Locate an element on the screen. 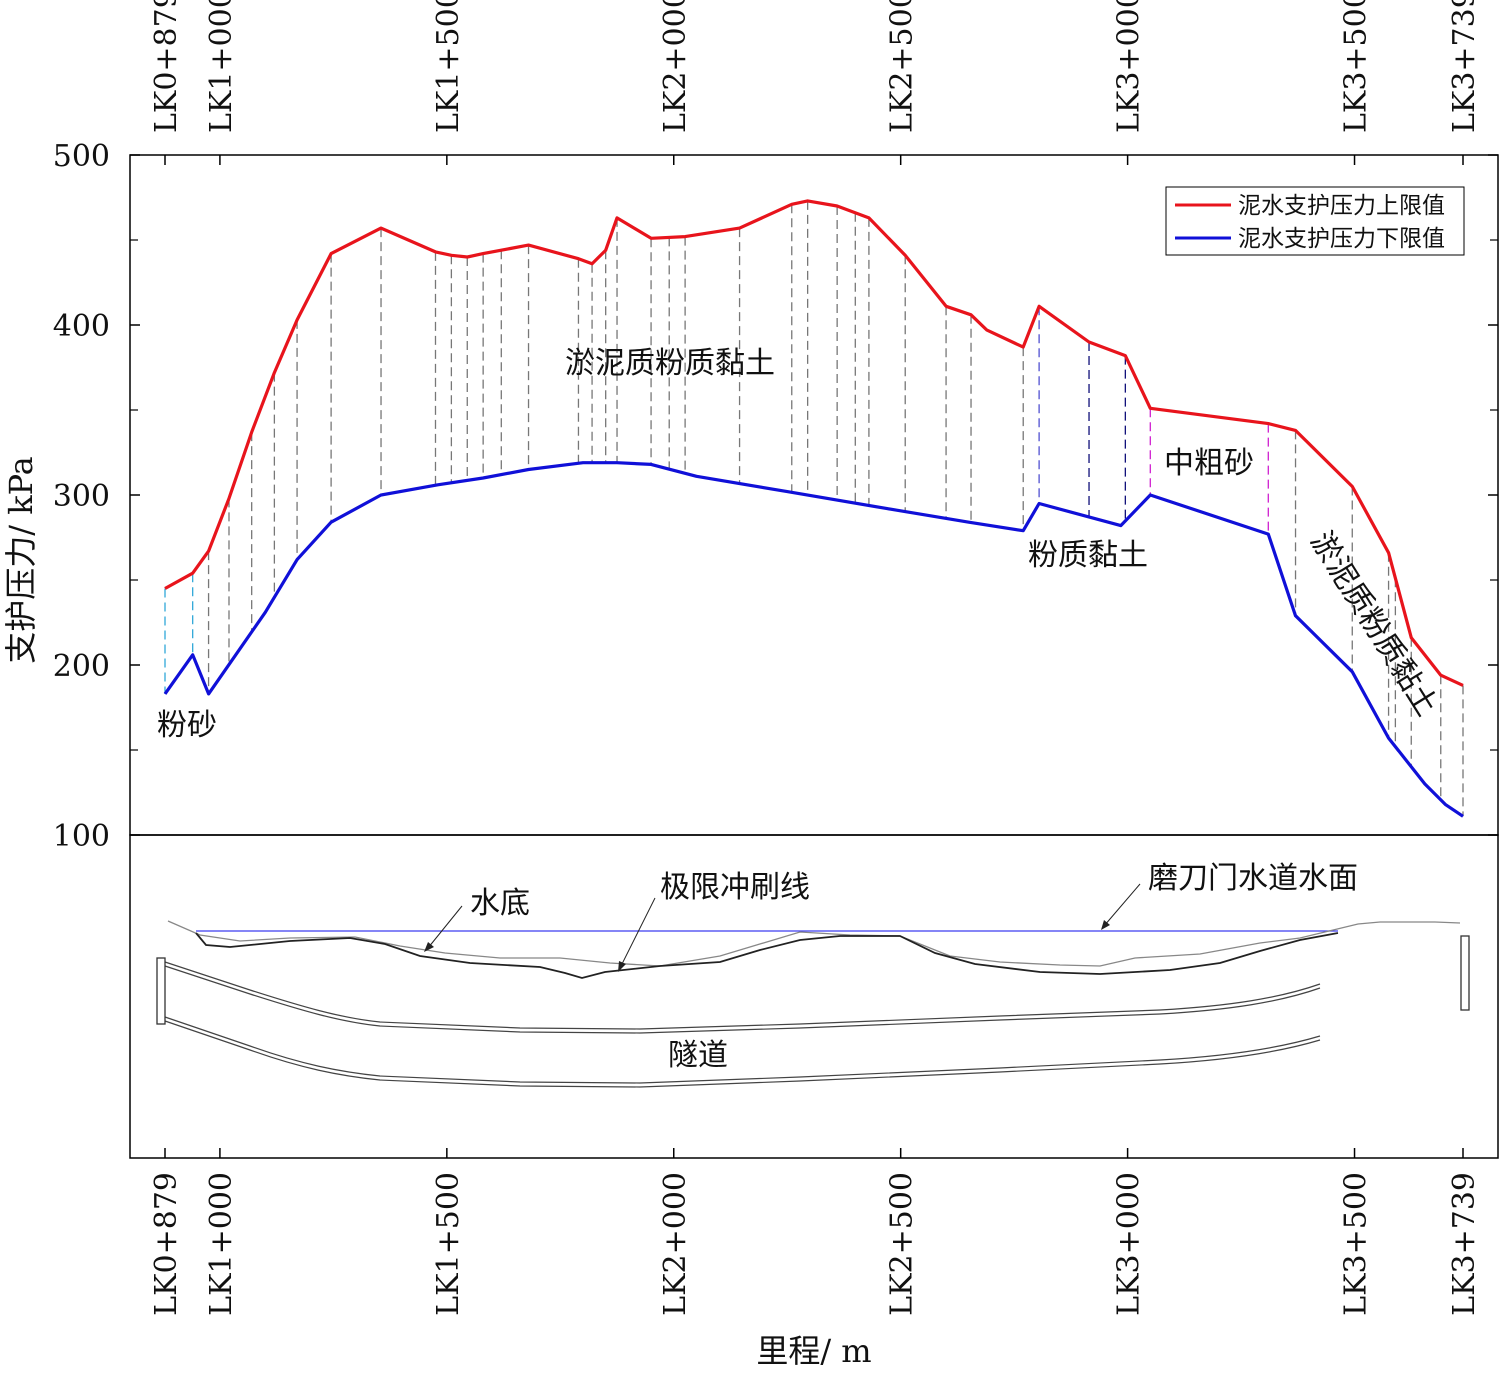  x-bottom-tick-label-1500: LK1+500 is located at coordinates (448, 1244).